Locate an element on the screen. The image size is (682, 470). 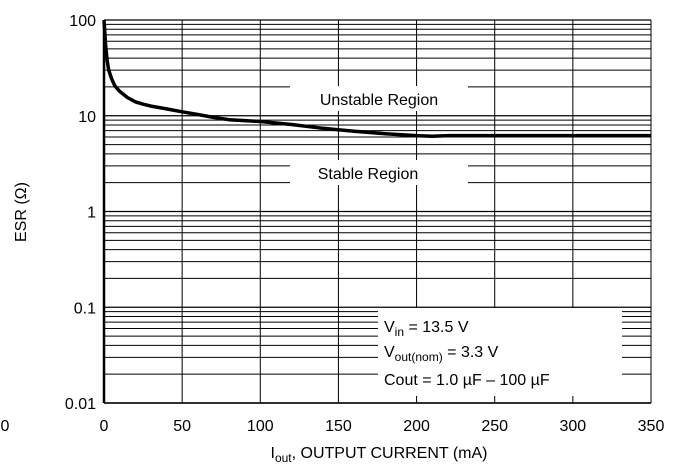
y-tick-label: 0.1 is located at coordinates (85, 308).